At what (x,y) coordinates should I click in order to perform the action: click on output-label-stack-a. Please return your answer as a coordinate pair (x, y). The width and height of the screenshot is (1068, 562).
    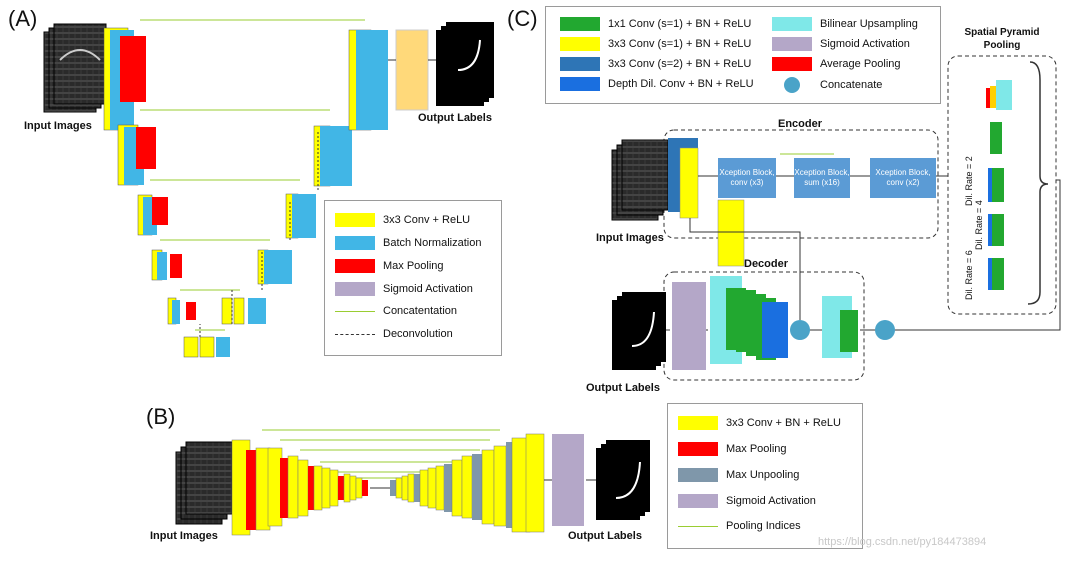
    Looking at the image, I should click on (465, 64).